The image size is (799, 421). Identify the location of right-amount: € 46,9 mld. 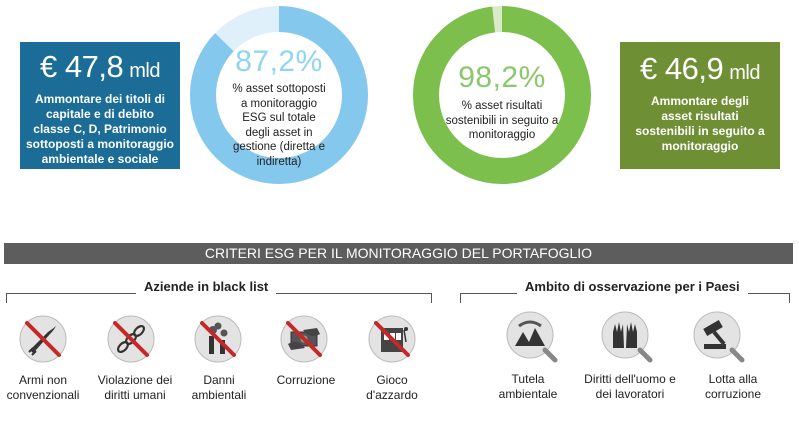
(700, 68).